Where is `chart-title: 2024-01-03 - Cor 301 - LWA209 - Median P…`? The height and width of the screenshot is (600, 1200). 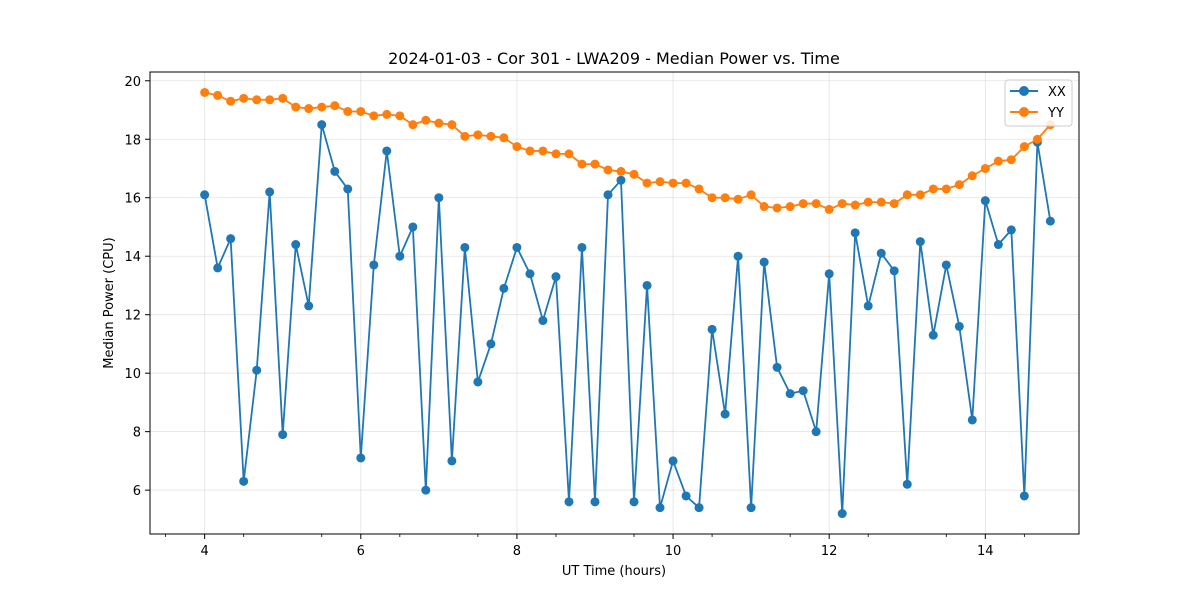 chart-title: 2024-01-03 - Cor 301 - LWA209 - Median P… is located at coordinates (614, 58).